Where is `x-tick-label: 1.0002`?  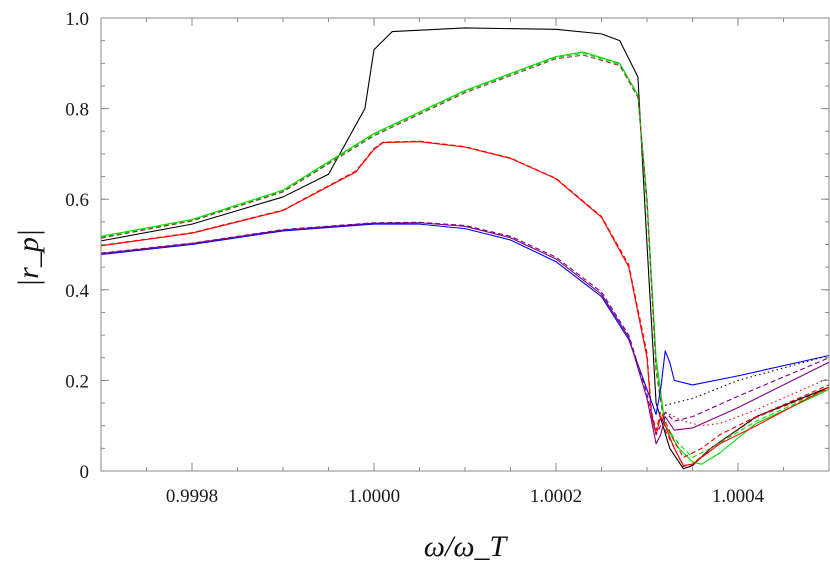 x-tick-label: 1.0002 is located at coordinates (556, 496).